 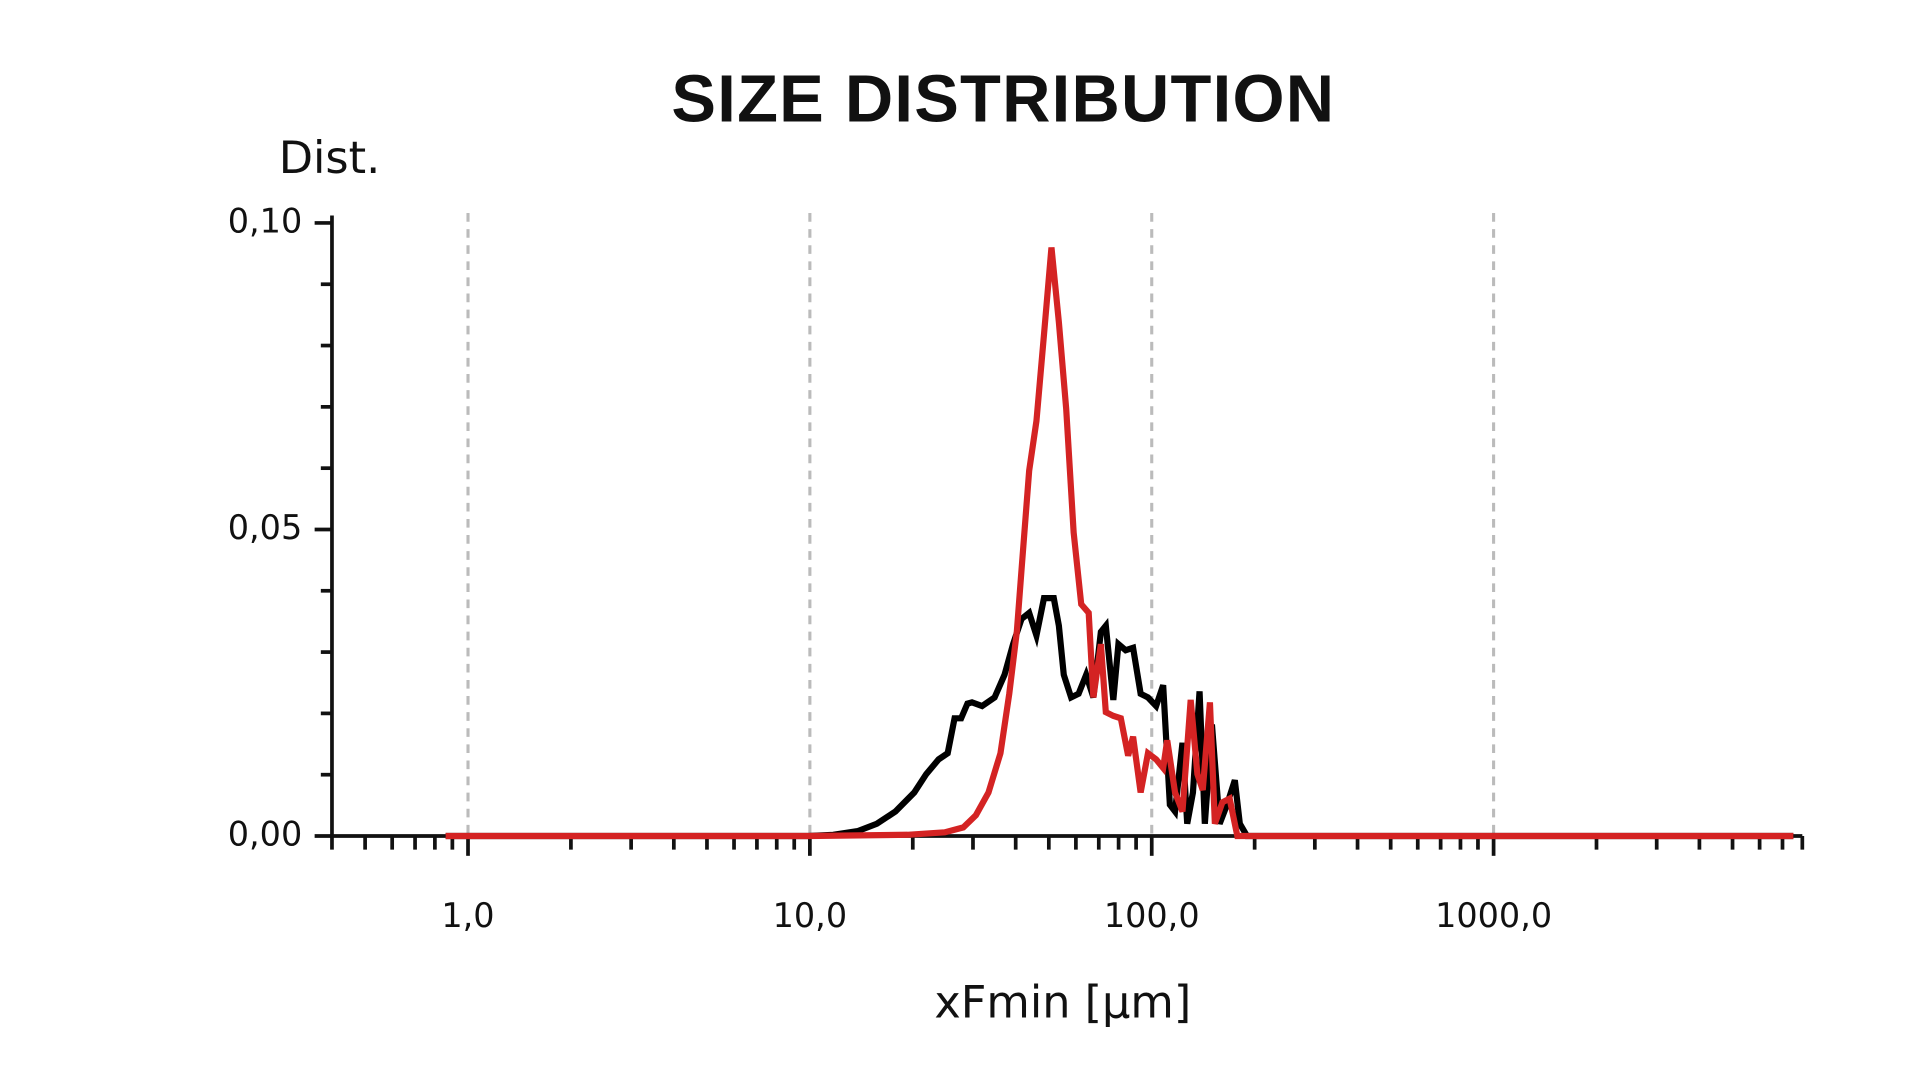 What do you see at coordinates (1062, 1003) in the screenshot?
I see `x-axis-title: xFmin [µm]` at bounding box center [1062, 1003].